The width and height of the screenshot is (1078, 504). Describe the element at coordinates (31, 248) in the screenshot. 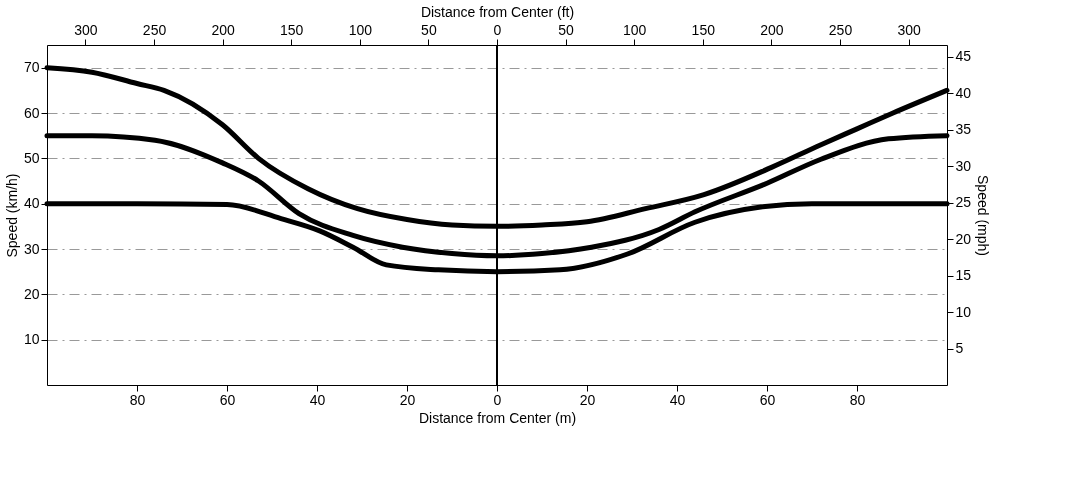

I see `y-tick-label: 30` at that location.